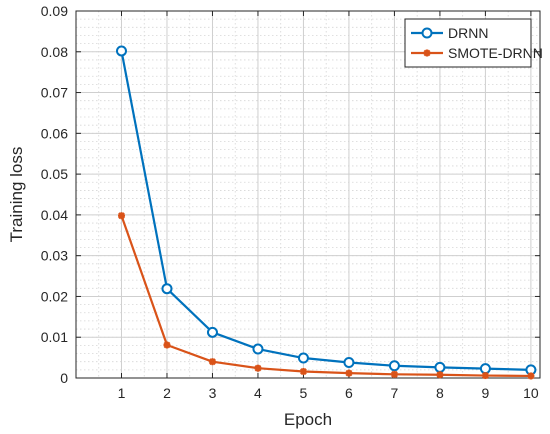 The height and width of the screenshot is (434, 550). I want to click on y-tick-label: 0.09, so click(54, 11).